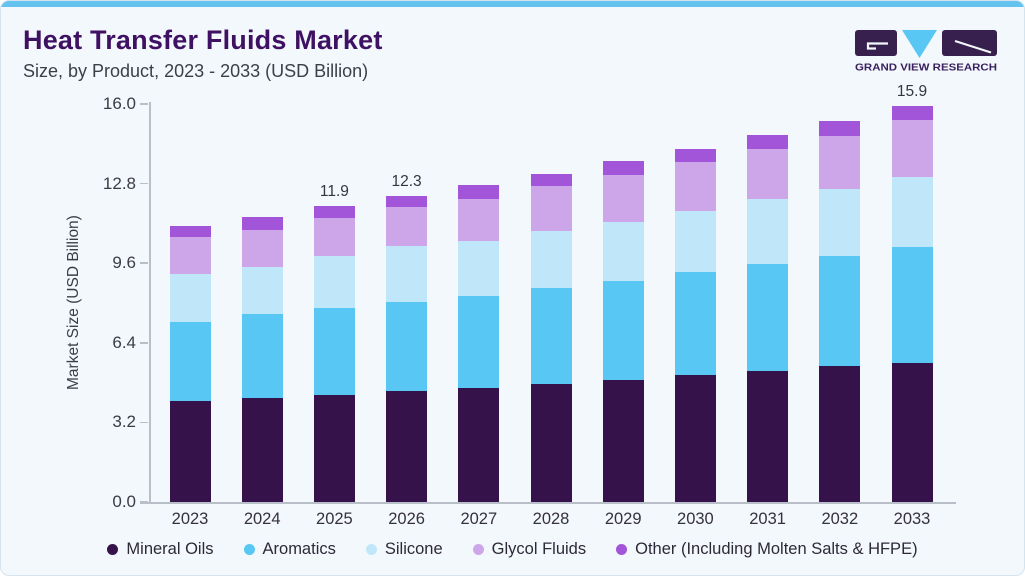 The width and height of the screenshot is (1025, 576). What do you see at coordinates (840, 129) in the screenshot?
I see `bar-segment-other-2032` at bounding box center [840, 129].